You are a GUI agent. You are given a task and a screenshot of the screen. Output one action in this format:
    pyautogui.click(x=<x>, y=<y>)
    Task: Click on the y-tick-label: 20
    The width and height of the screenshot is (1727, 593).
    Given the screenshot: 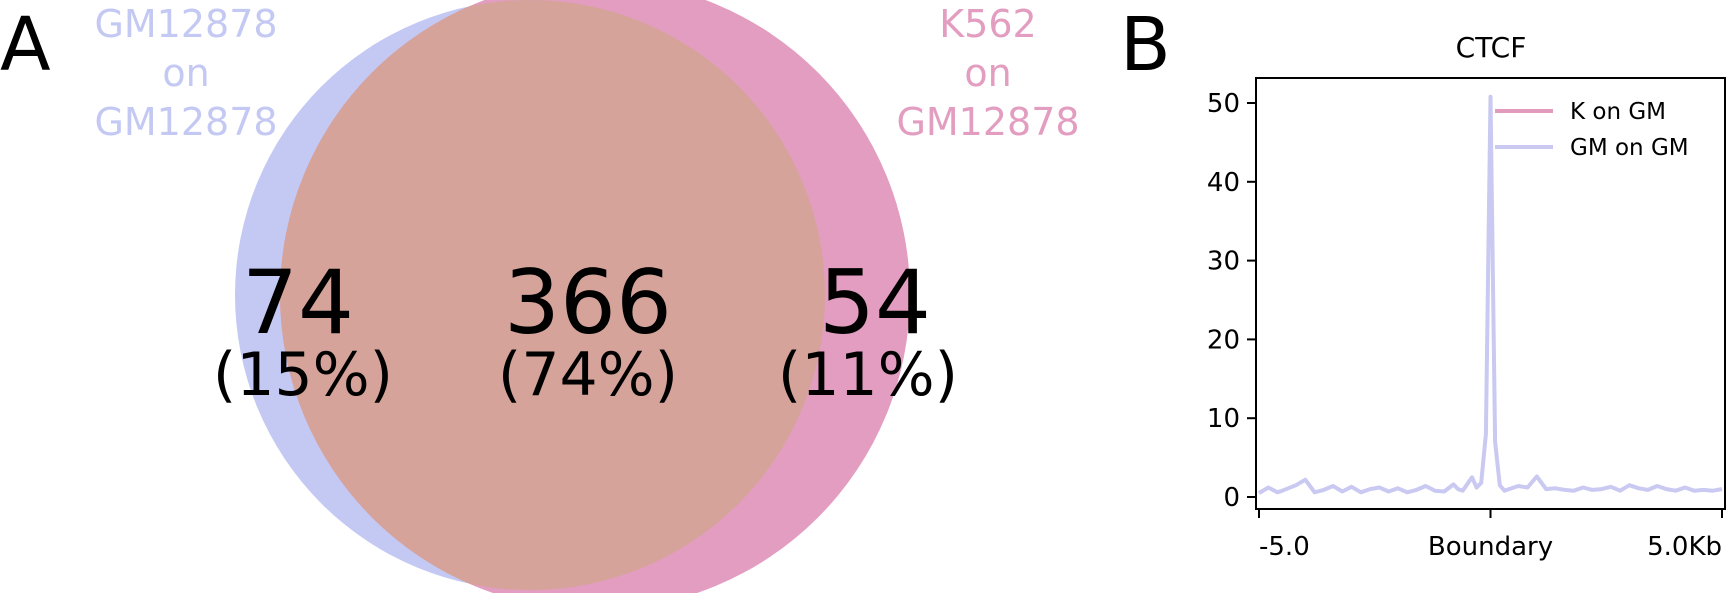 What is the action you would take?
    pyautogui.click(x=1223, y=340)
    